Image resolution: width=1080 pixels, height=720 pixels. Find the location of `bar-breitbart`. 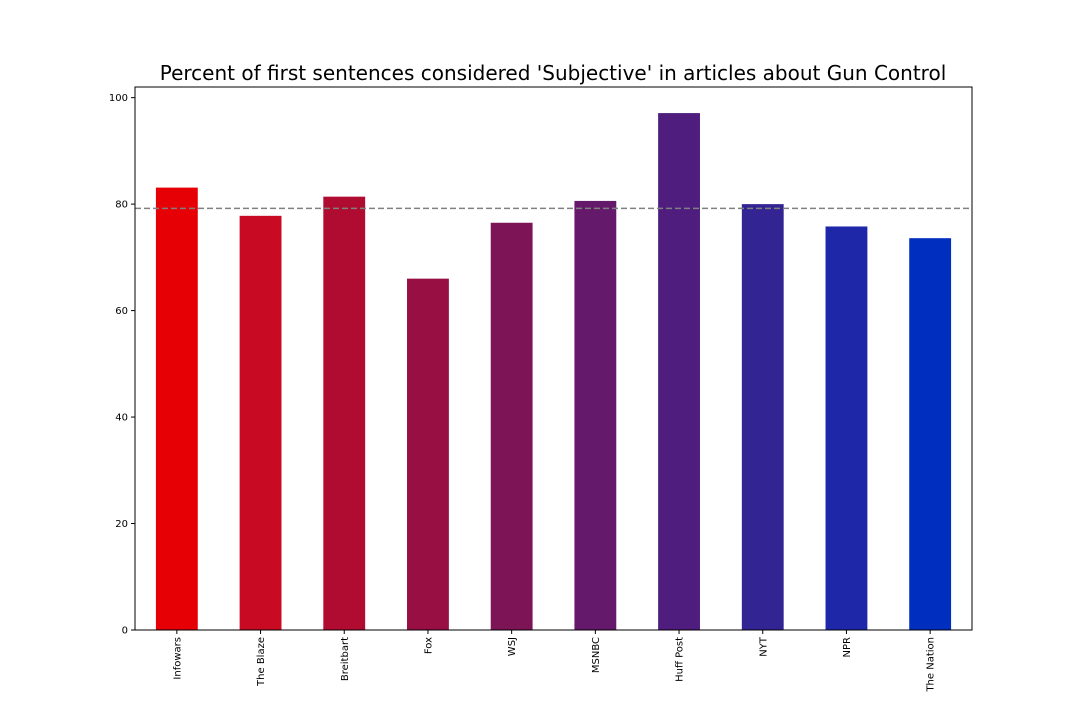

bar-breitbart is located at coordinates (344, 413).